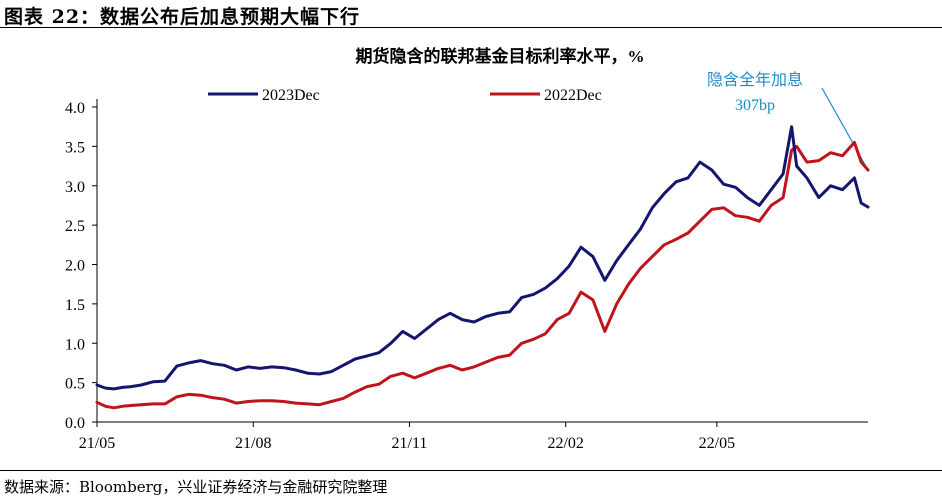 The height and width of the screenshot is (503, 942). What do you see at coordinates (788, 121) in the screenshot?
I see `annotation: 隐含全年加息 307bp` at bounding box center [788, 121].